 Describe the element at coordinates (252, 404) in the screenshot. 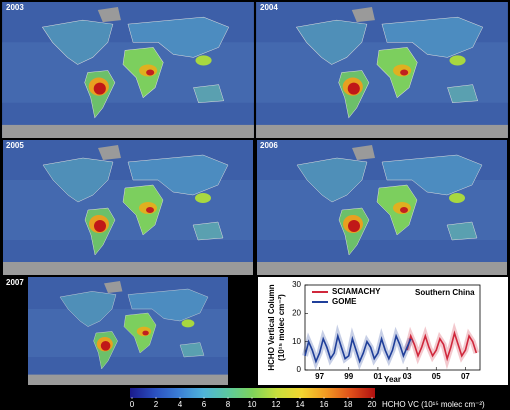

I see `colorbar-tick-label: 10` at that location.